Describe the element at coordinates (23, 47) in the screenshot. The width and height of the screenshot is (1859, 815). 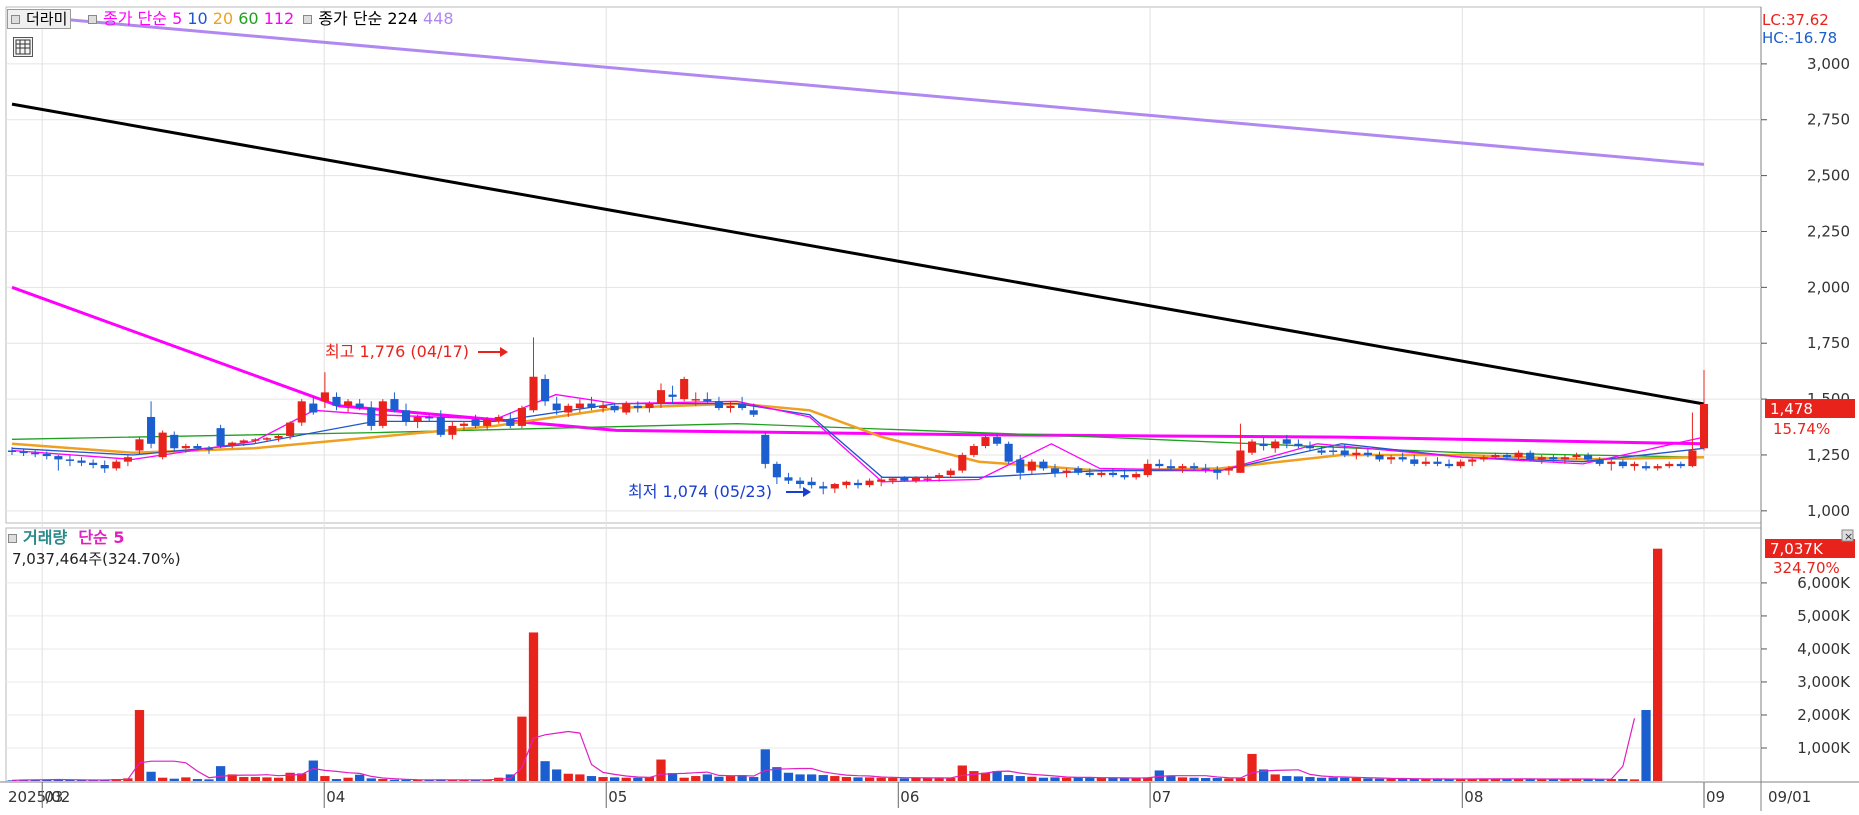
I see `table-toggle-button` at that location.